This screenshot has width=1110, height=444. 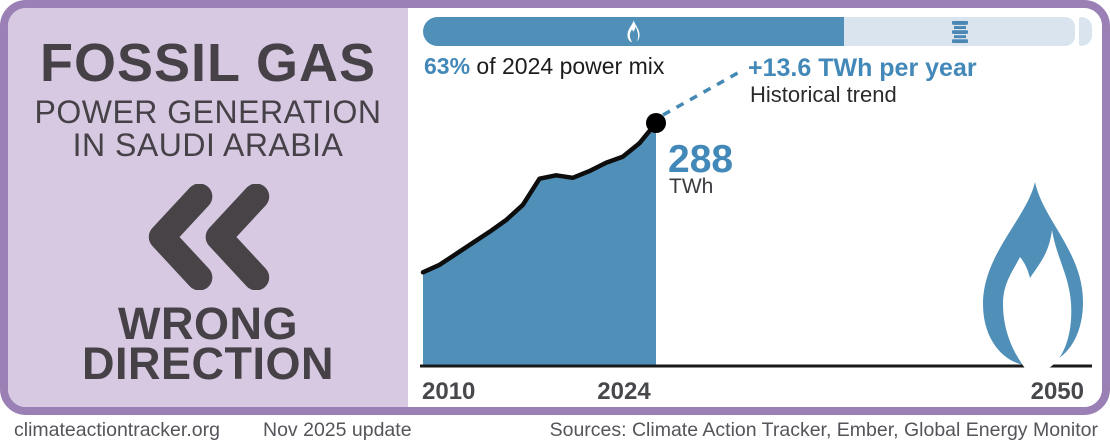 I want to click on gas-flame-icon, so click(x=1033, y=276).